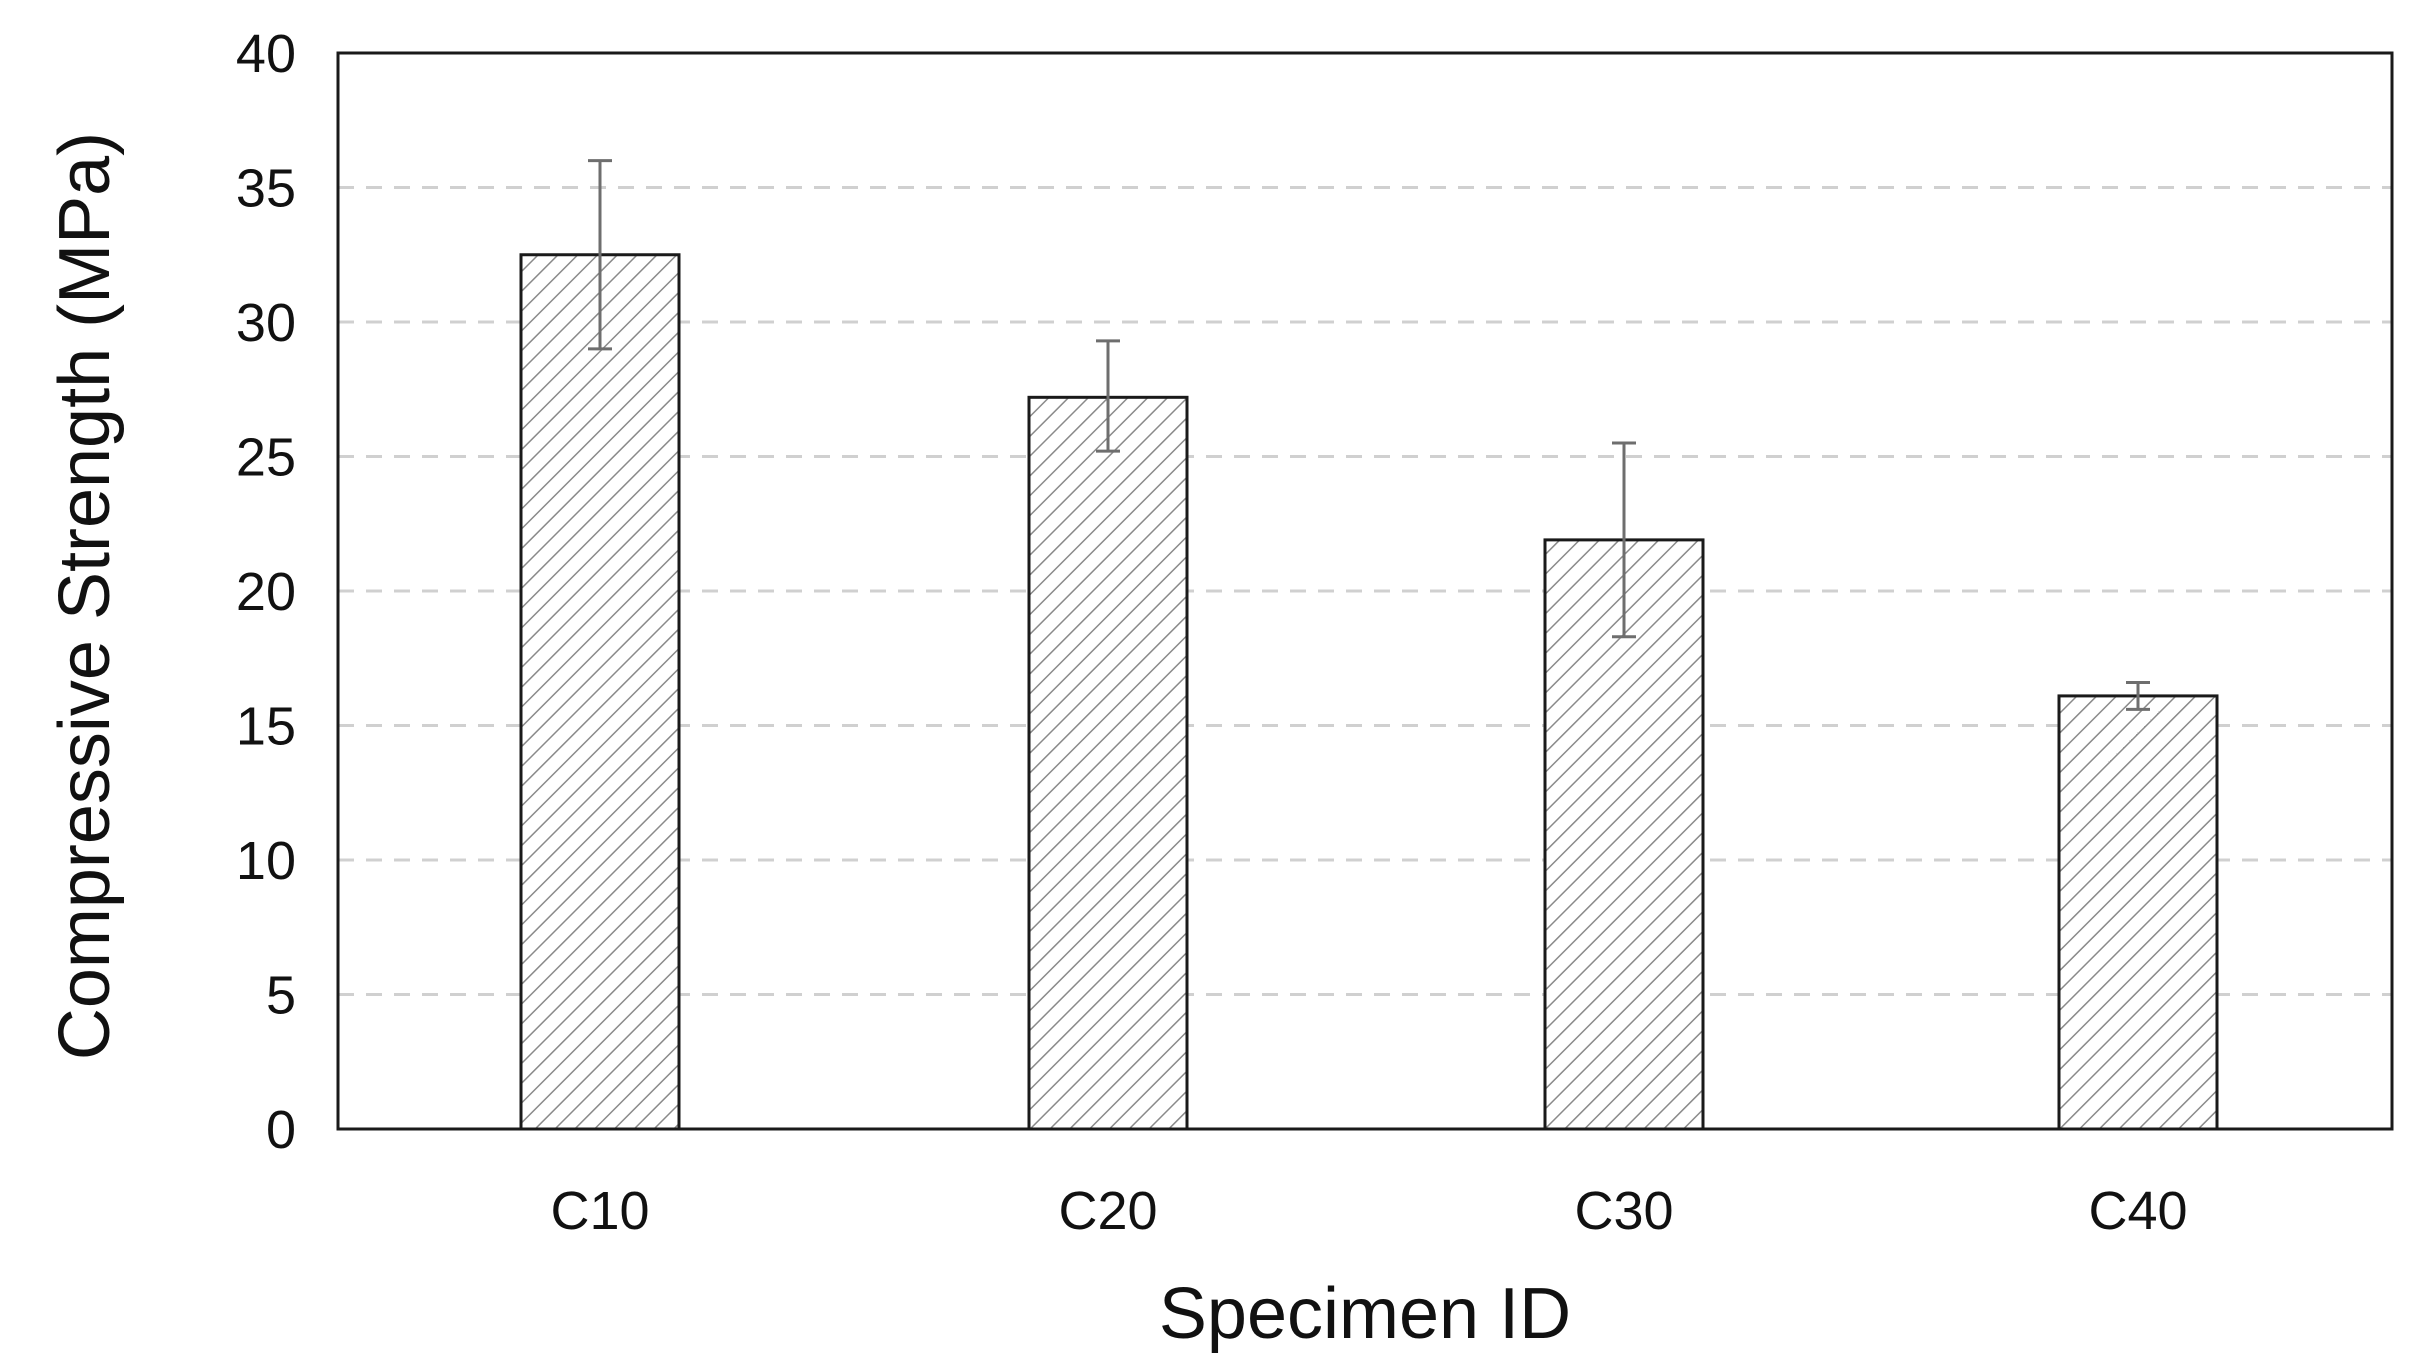 The image size is (2413, 1368). I want to click on y-tick-label: 15, so click(266, 727).